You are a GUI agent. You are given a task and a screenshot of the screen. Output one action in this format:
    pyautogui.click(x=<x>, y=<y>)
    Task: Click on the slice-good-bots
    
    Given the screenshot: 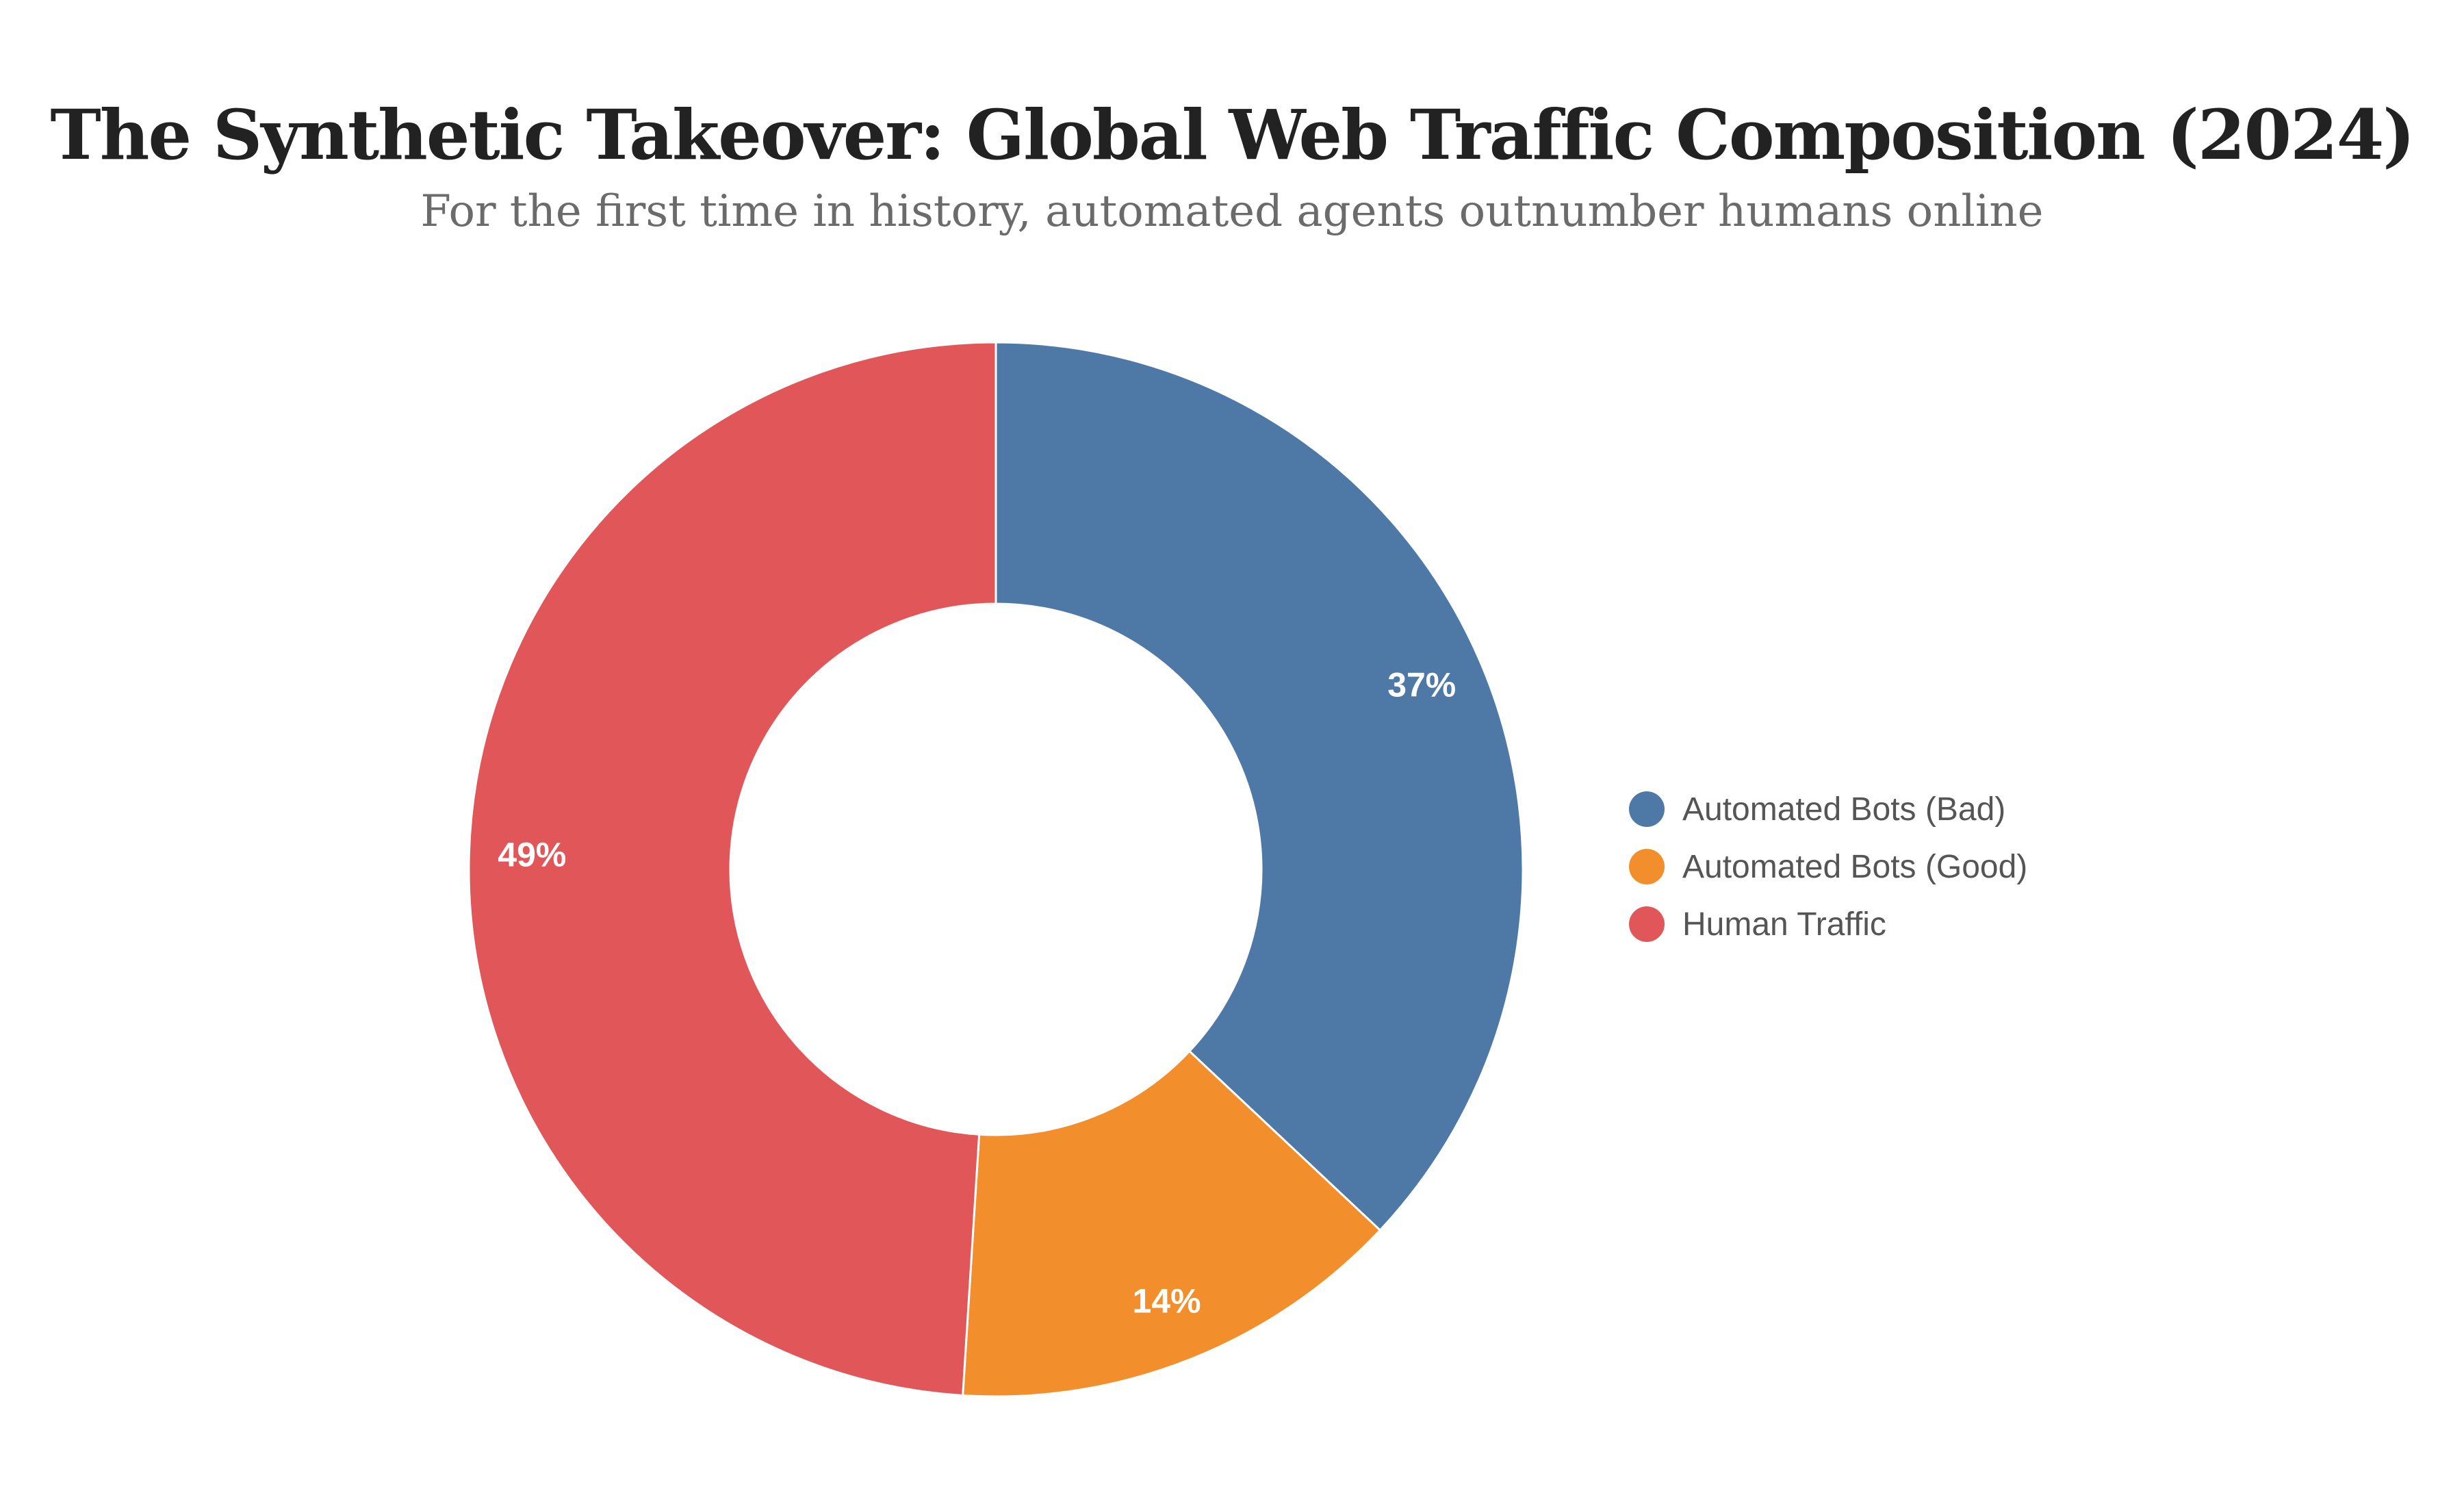 What is the action you would take?
    pyautogui.click(x=1172, y=1223)
    